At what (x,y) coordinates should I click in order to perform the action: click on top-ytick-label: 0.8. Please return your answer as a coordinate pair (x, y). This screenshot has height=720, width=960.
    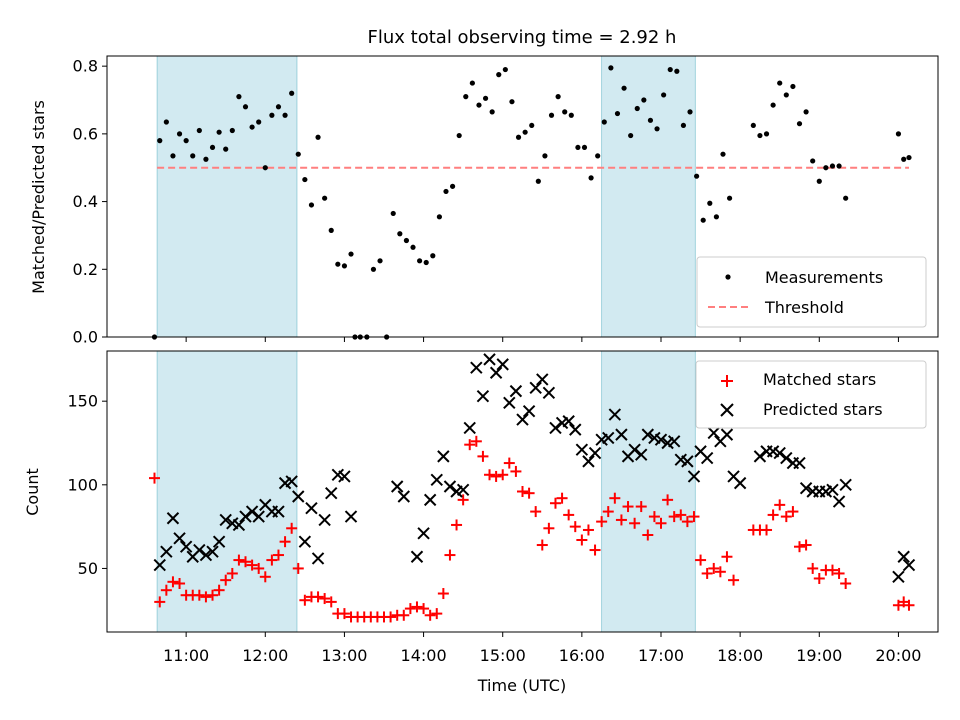
    Looking at the image, I should click on (85, 66).